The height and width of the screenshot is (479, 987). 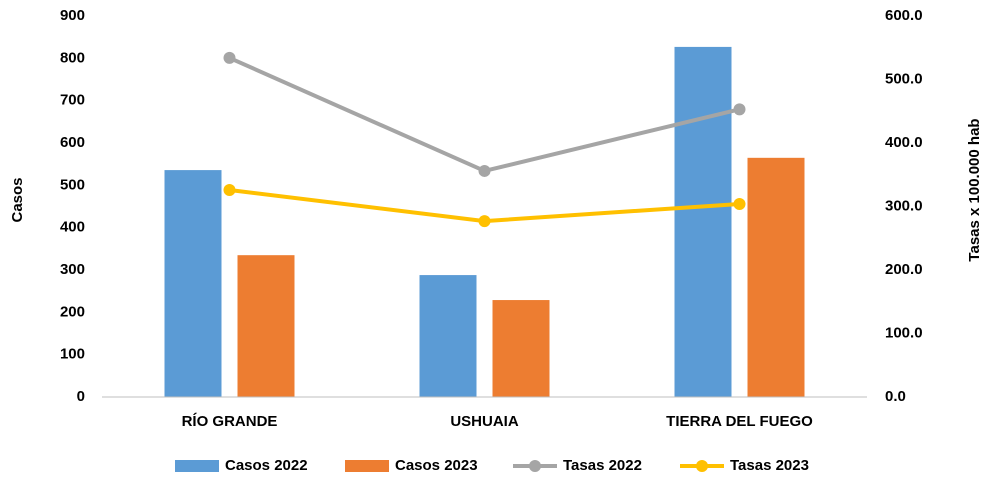 I want to click on y-tick-label: 600, so click(x=72, y=142).